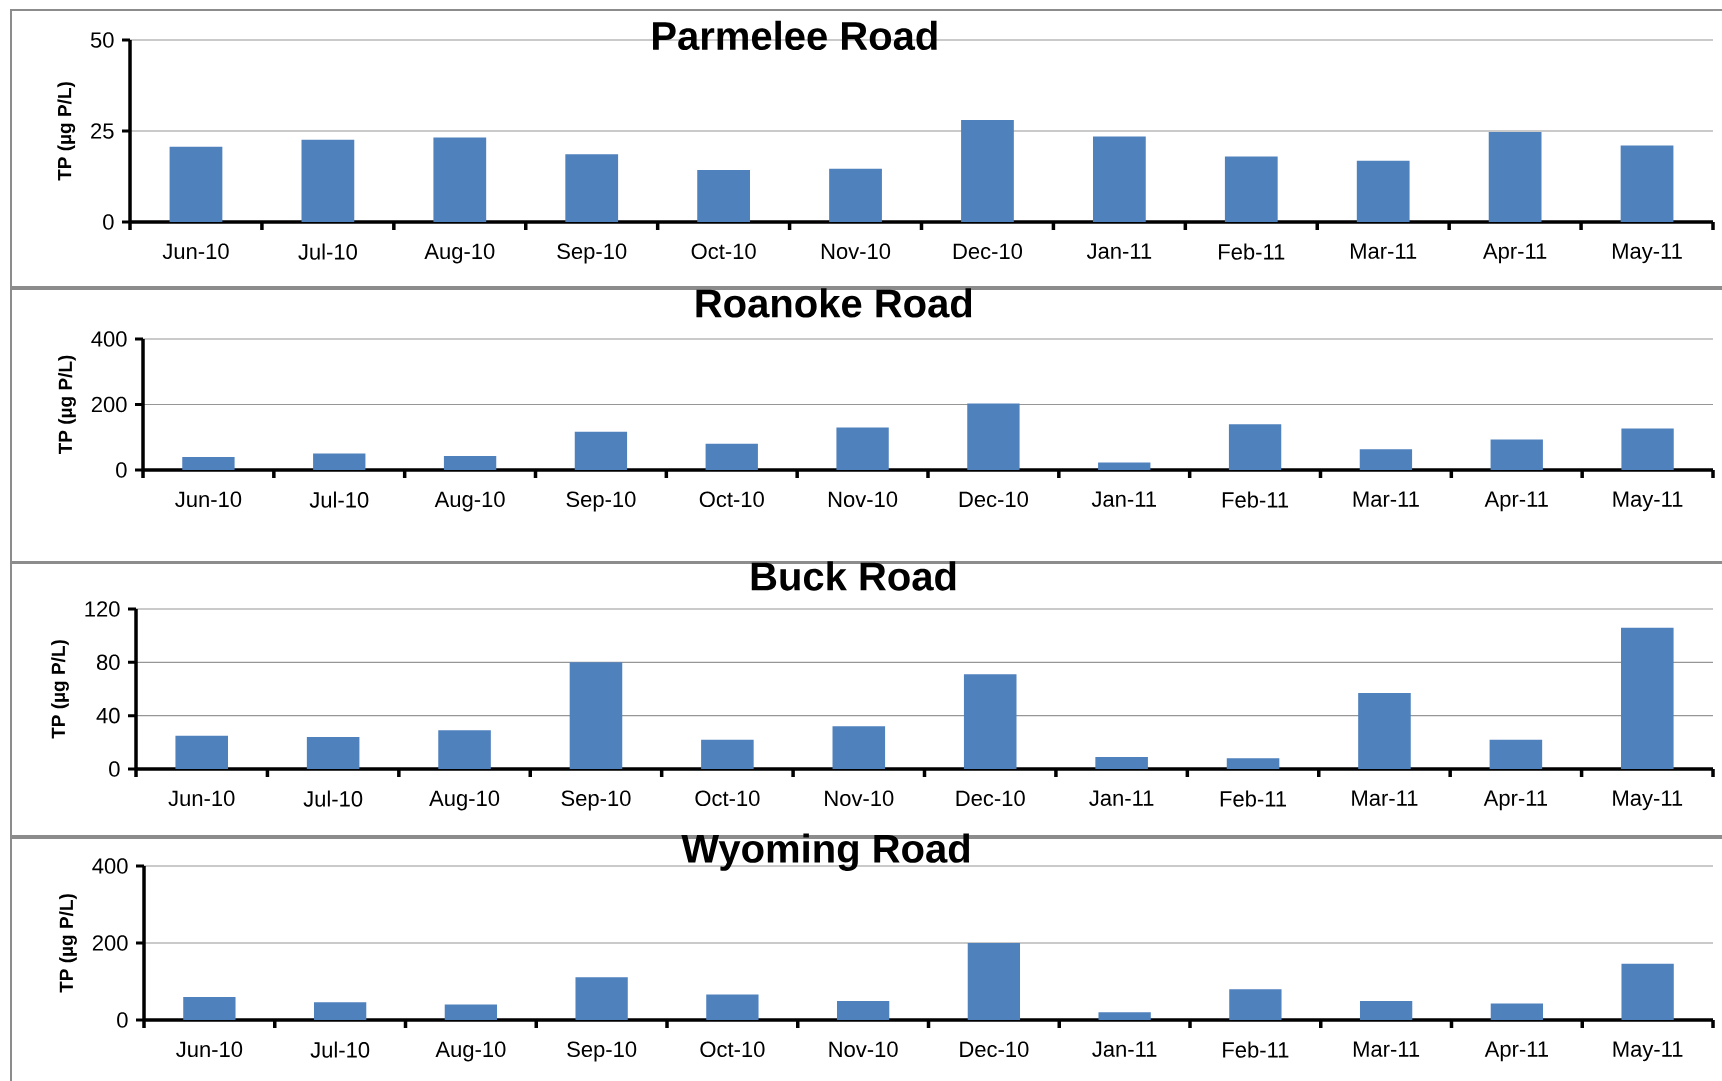 The width and height of the screenshot is (1722, 1081). What do you see at coordinates (825, 852) in the screenshot?
I see `chart-title: Wyoming Road` at bounding box center [825, 852].